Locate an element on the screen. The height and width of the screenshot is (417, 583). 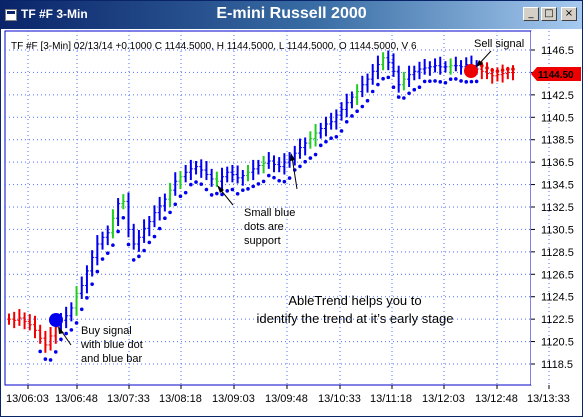
sell-signal-annotation: Sell signal is located at coordinates (499, 52).